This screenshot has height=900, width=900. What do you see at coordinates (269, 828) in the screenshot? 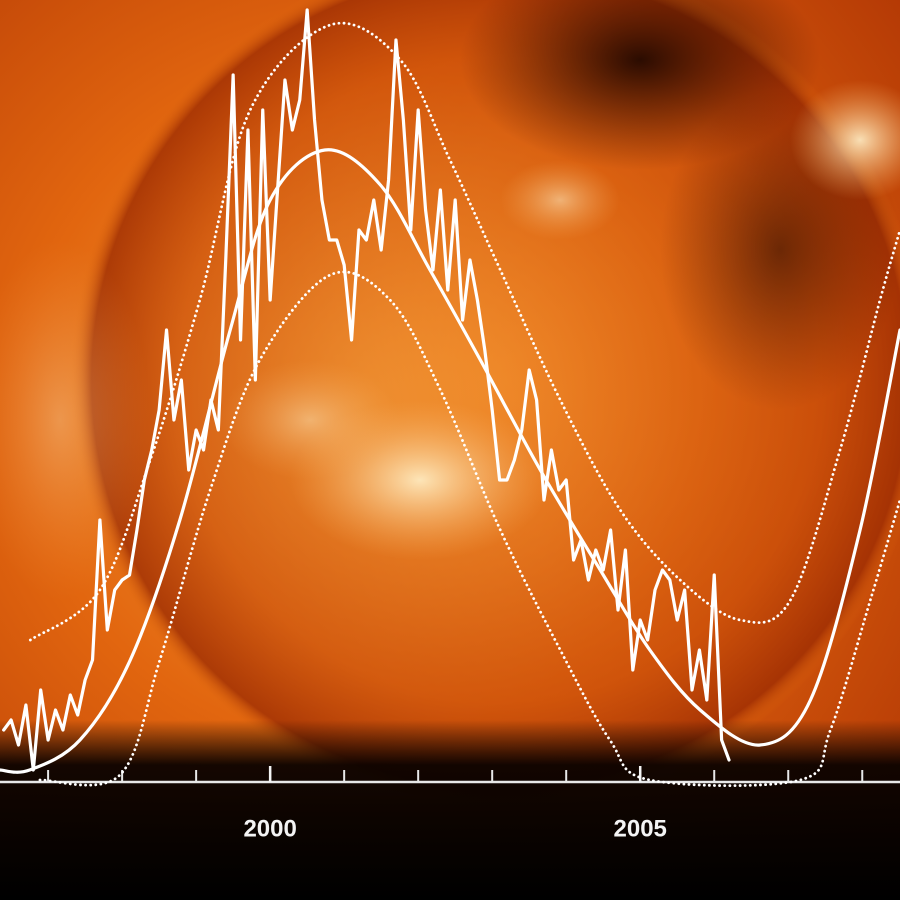
I see `x-tick-label: 2000` at bounding box center [269, 828].